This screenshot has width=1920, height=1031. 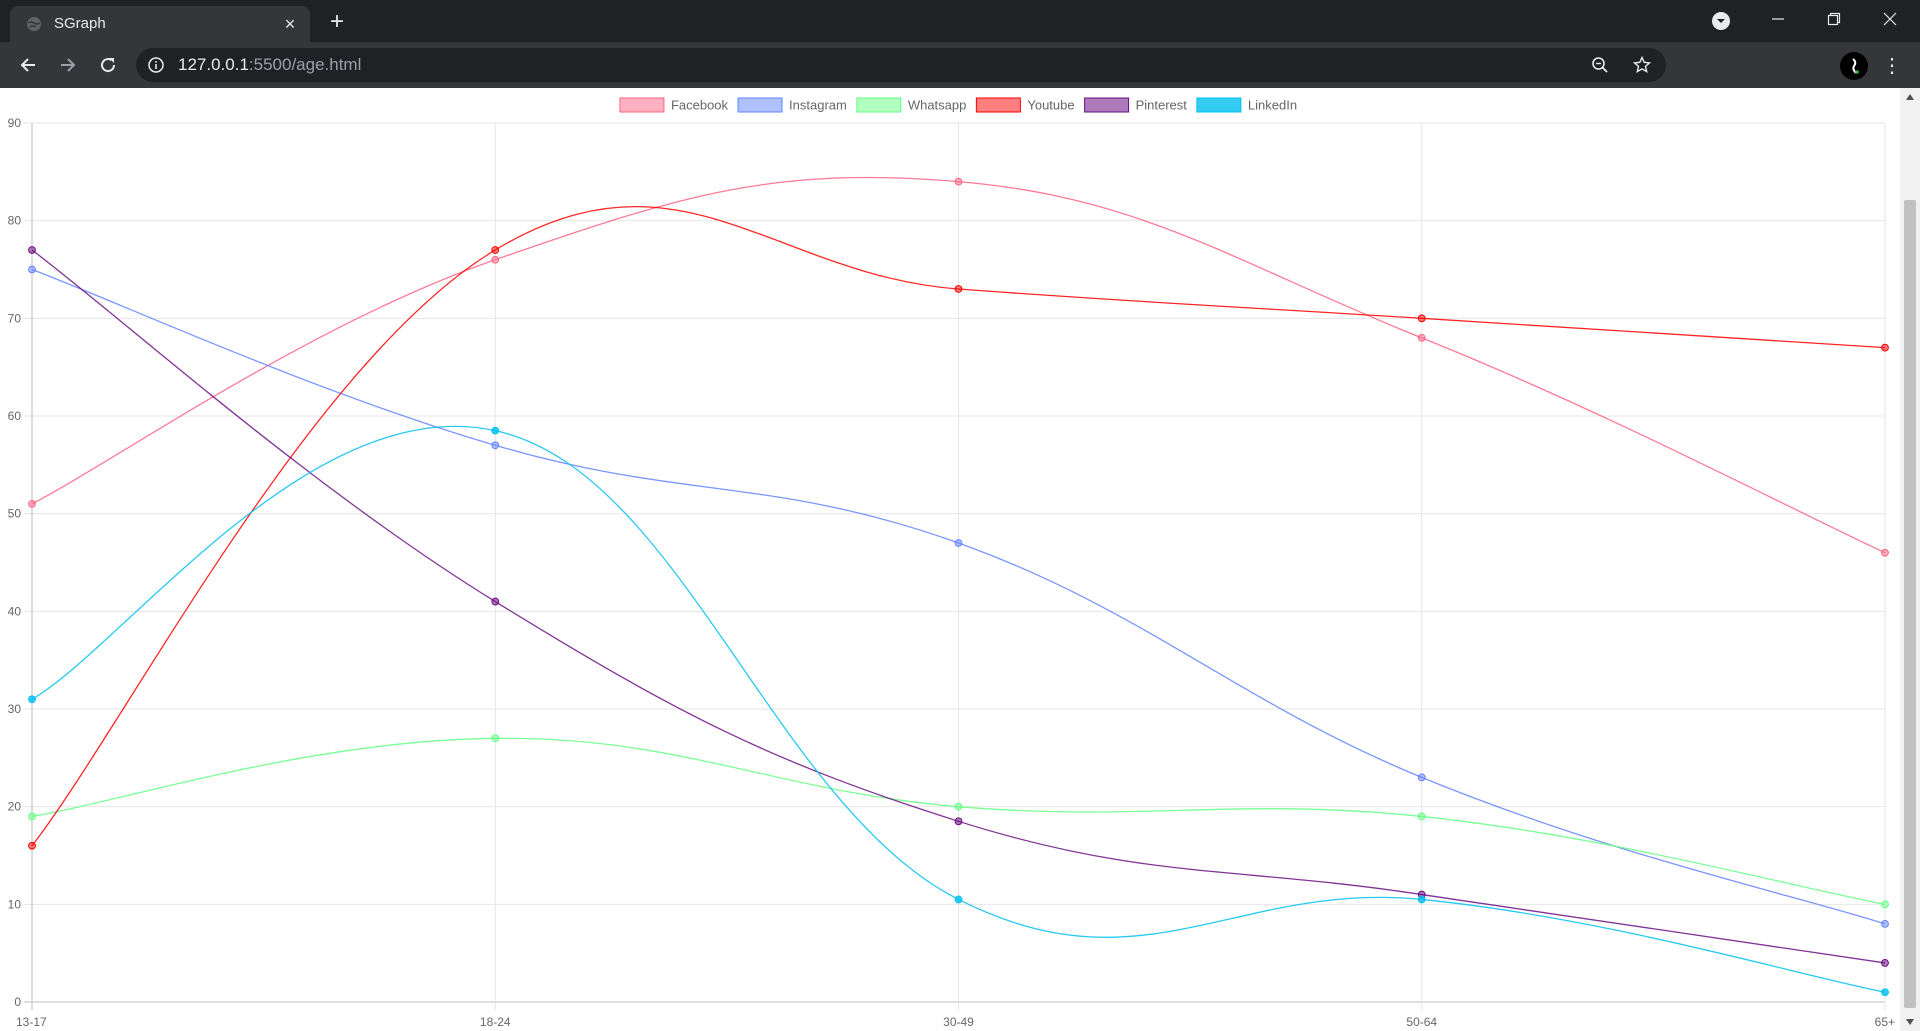 I want to click on legend-label-linkedin: LinkedIn, so click(x=1272, y=105).